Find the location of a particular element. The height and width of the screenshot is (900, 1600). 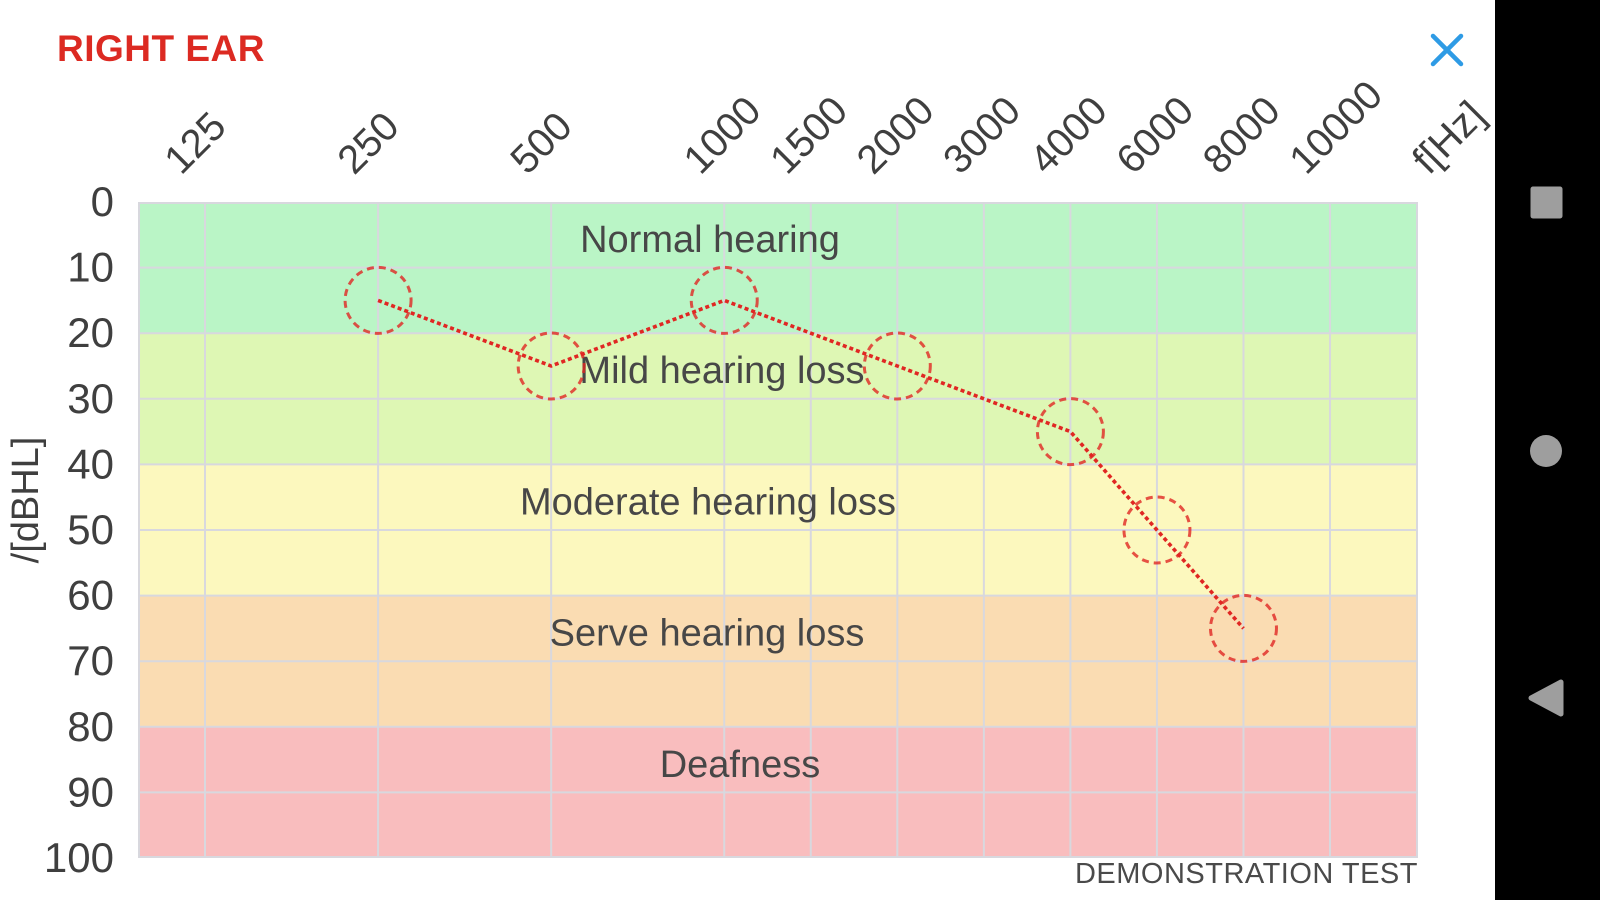

y-tick-label: 10 is located at coordinates (90, 267).